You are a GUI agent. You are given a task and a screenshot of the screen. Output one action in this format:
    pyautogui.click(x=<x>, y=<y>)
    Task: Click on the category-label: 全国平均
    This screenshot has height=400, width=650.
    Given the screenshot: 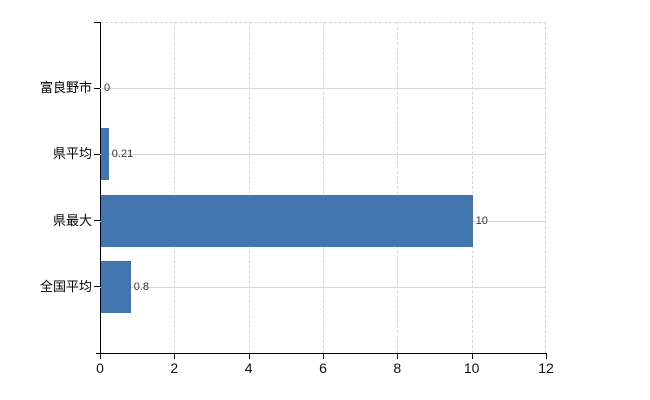 What is the action you would take?
    pyautogui.click(x=65, y=286)
    